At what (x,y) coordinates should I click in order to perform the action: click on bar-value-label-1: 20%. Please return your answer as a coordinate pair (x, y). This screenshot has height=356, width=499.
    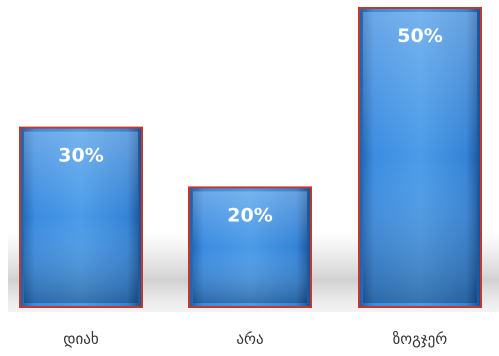
    Looking at the image, I should click on (249, 215).